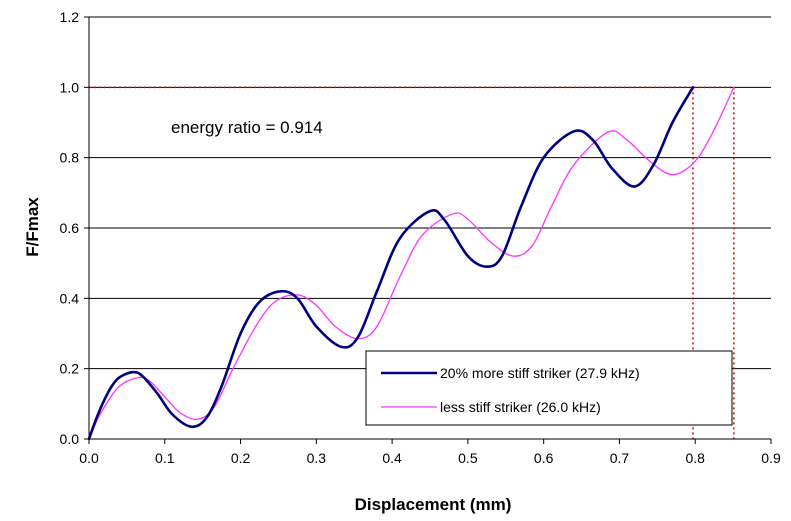  I want to click on legend-label-series-2: less stiff striker (26.0 kHz), so click(520, 407).